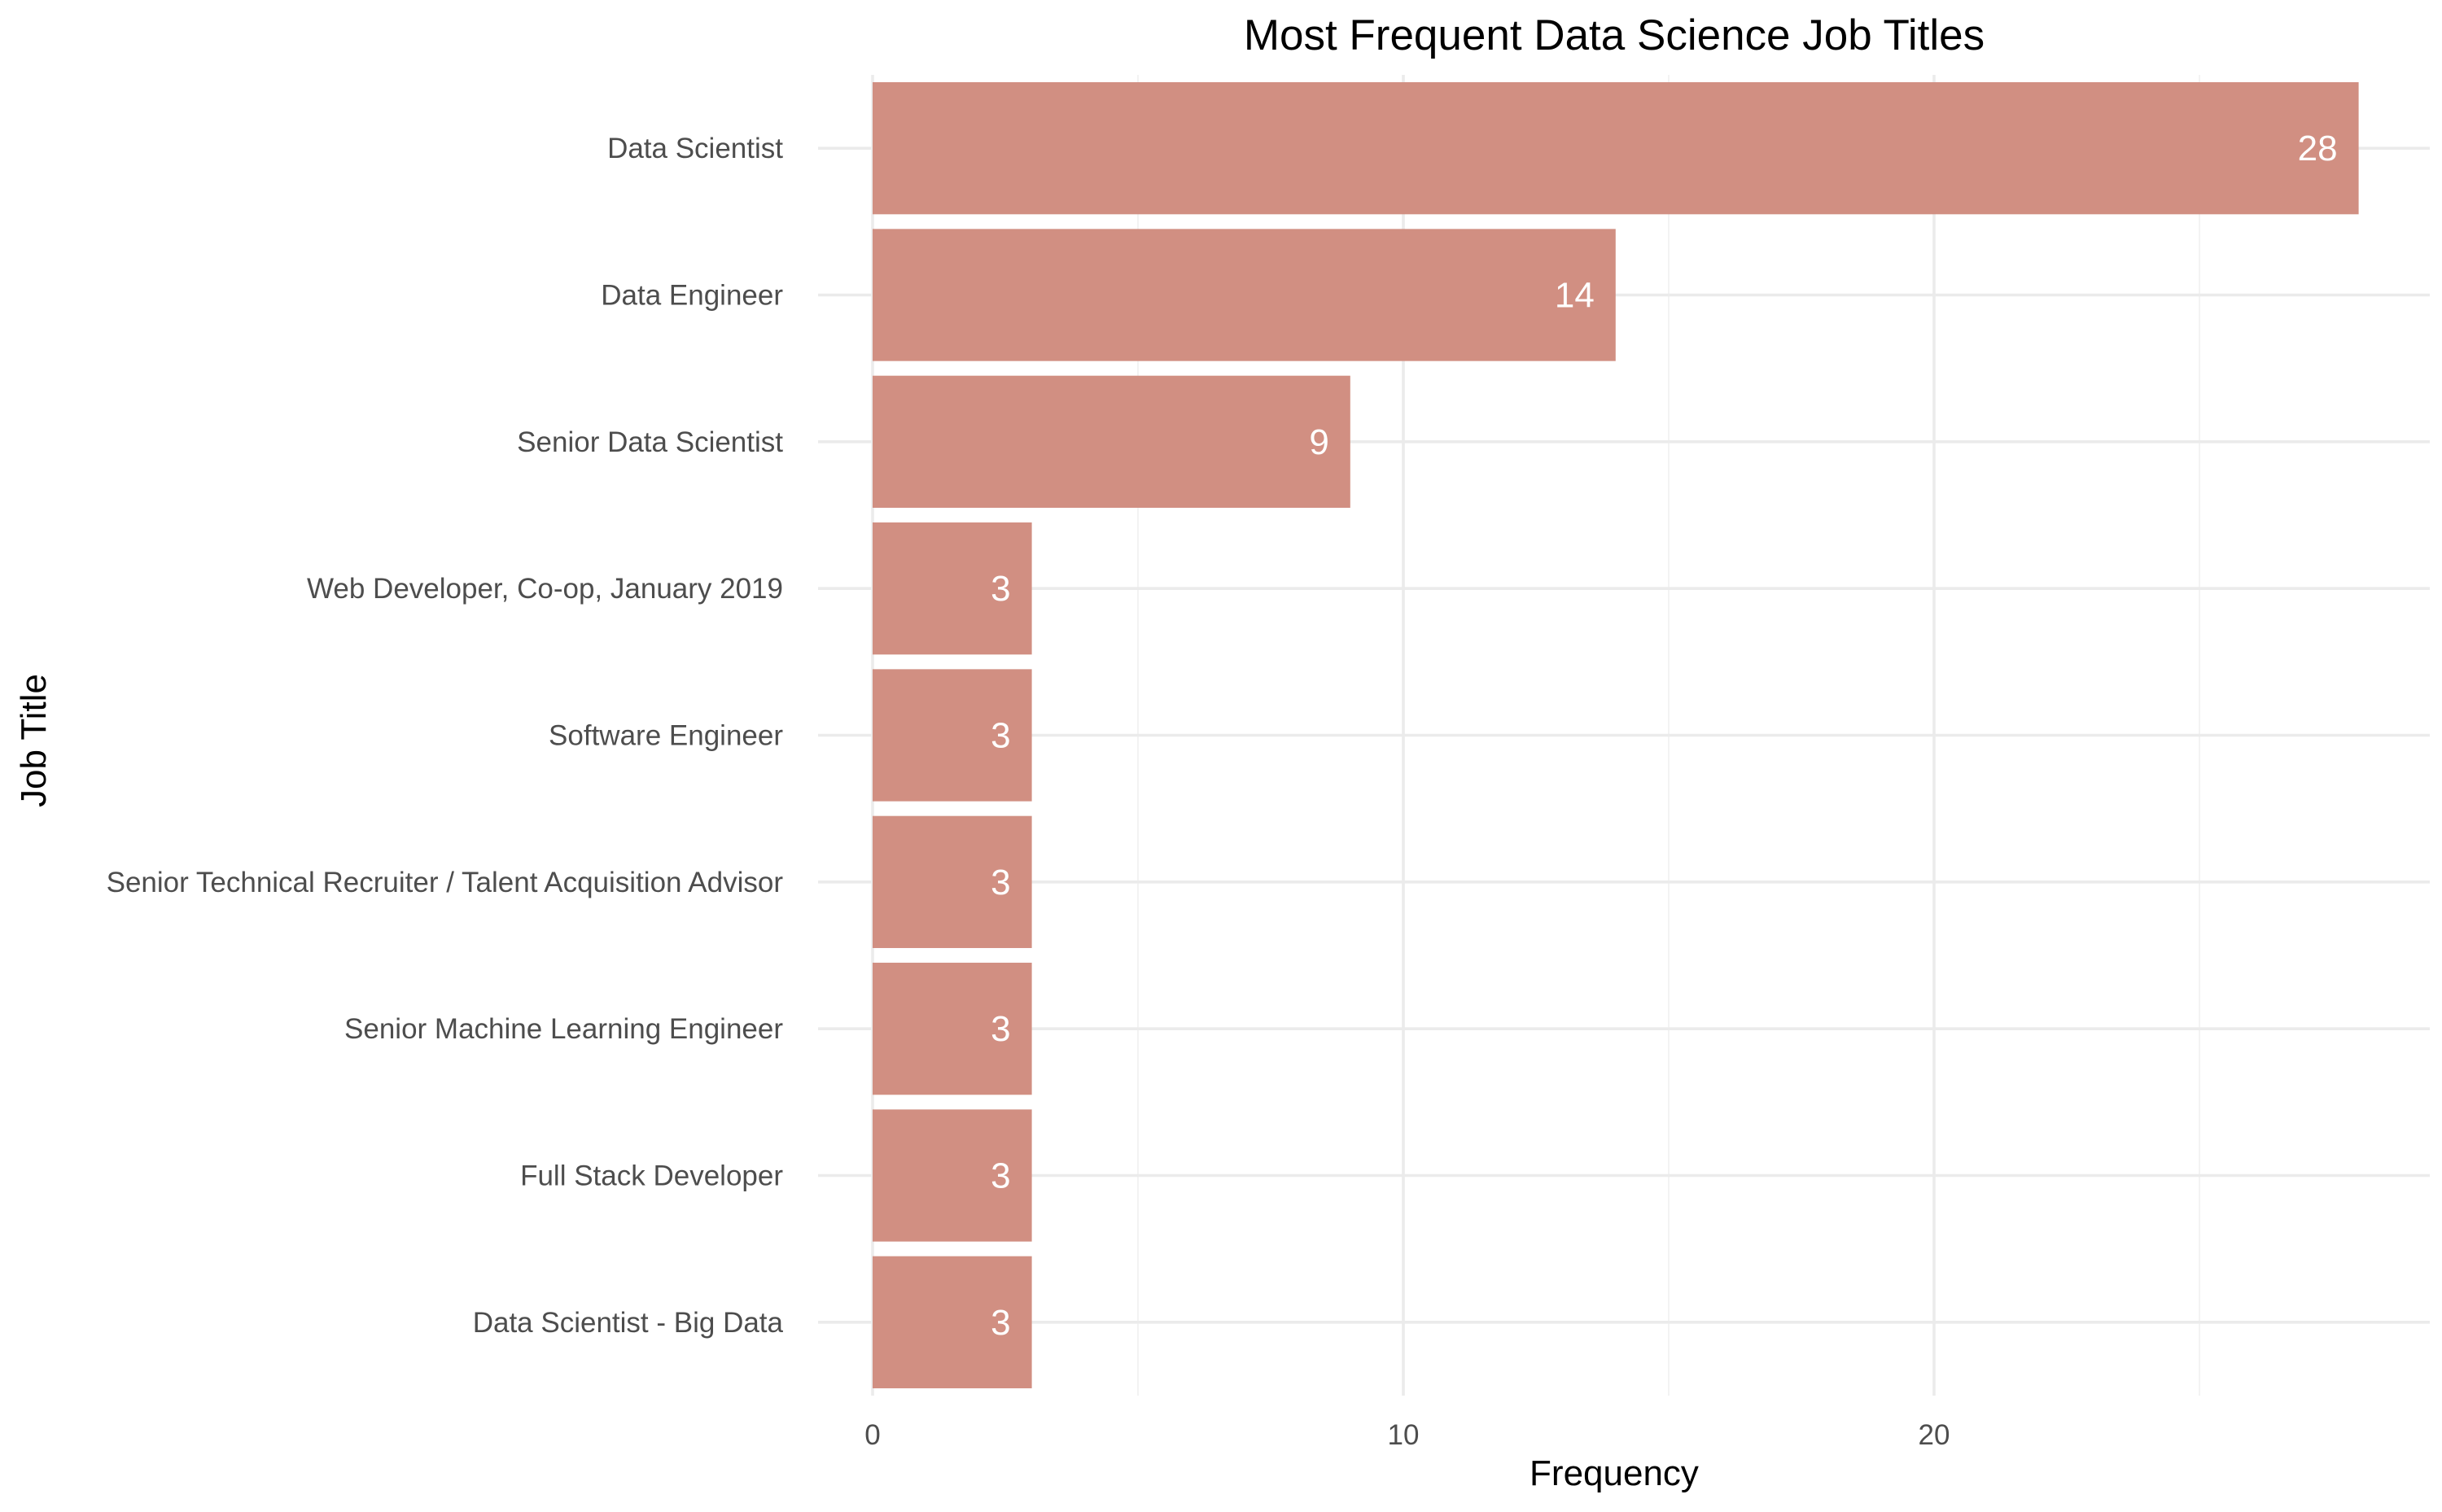 Image resolution: width=2442 pixels, height=1512 pixels. What do you see at coordinates (563, 1029) in the screenshot?
I see `y-tick-label: Senior Machine Learning Engineer` at bounding box center [563, 1029].